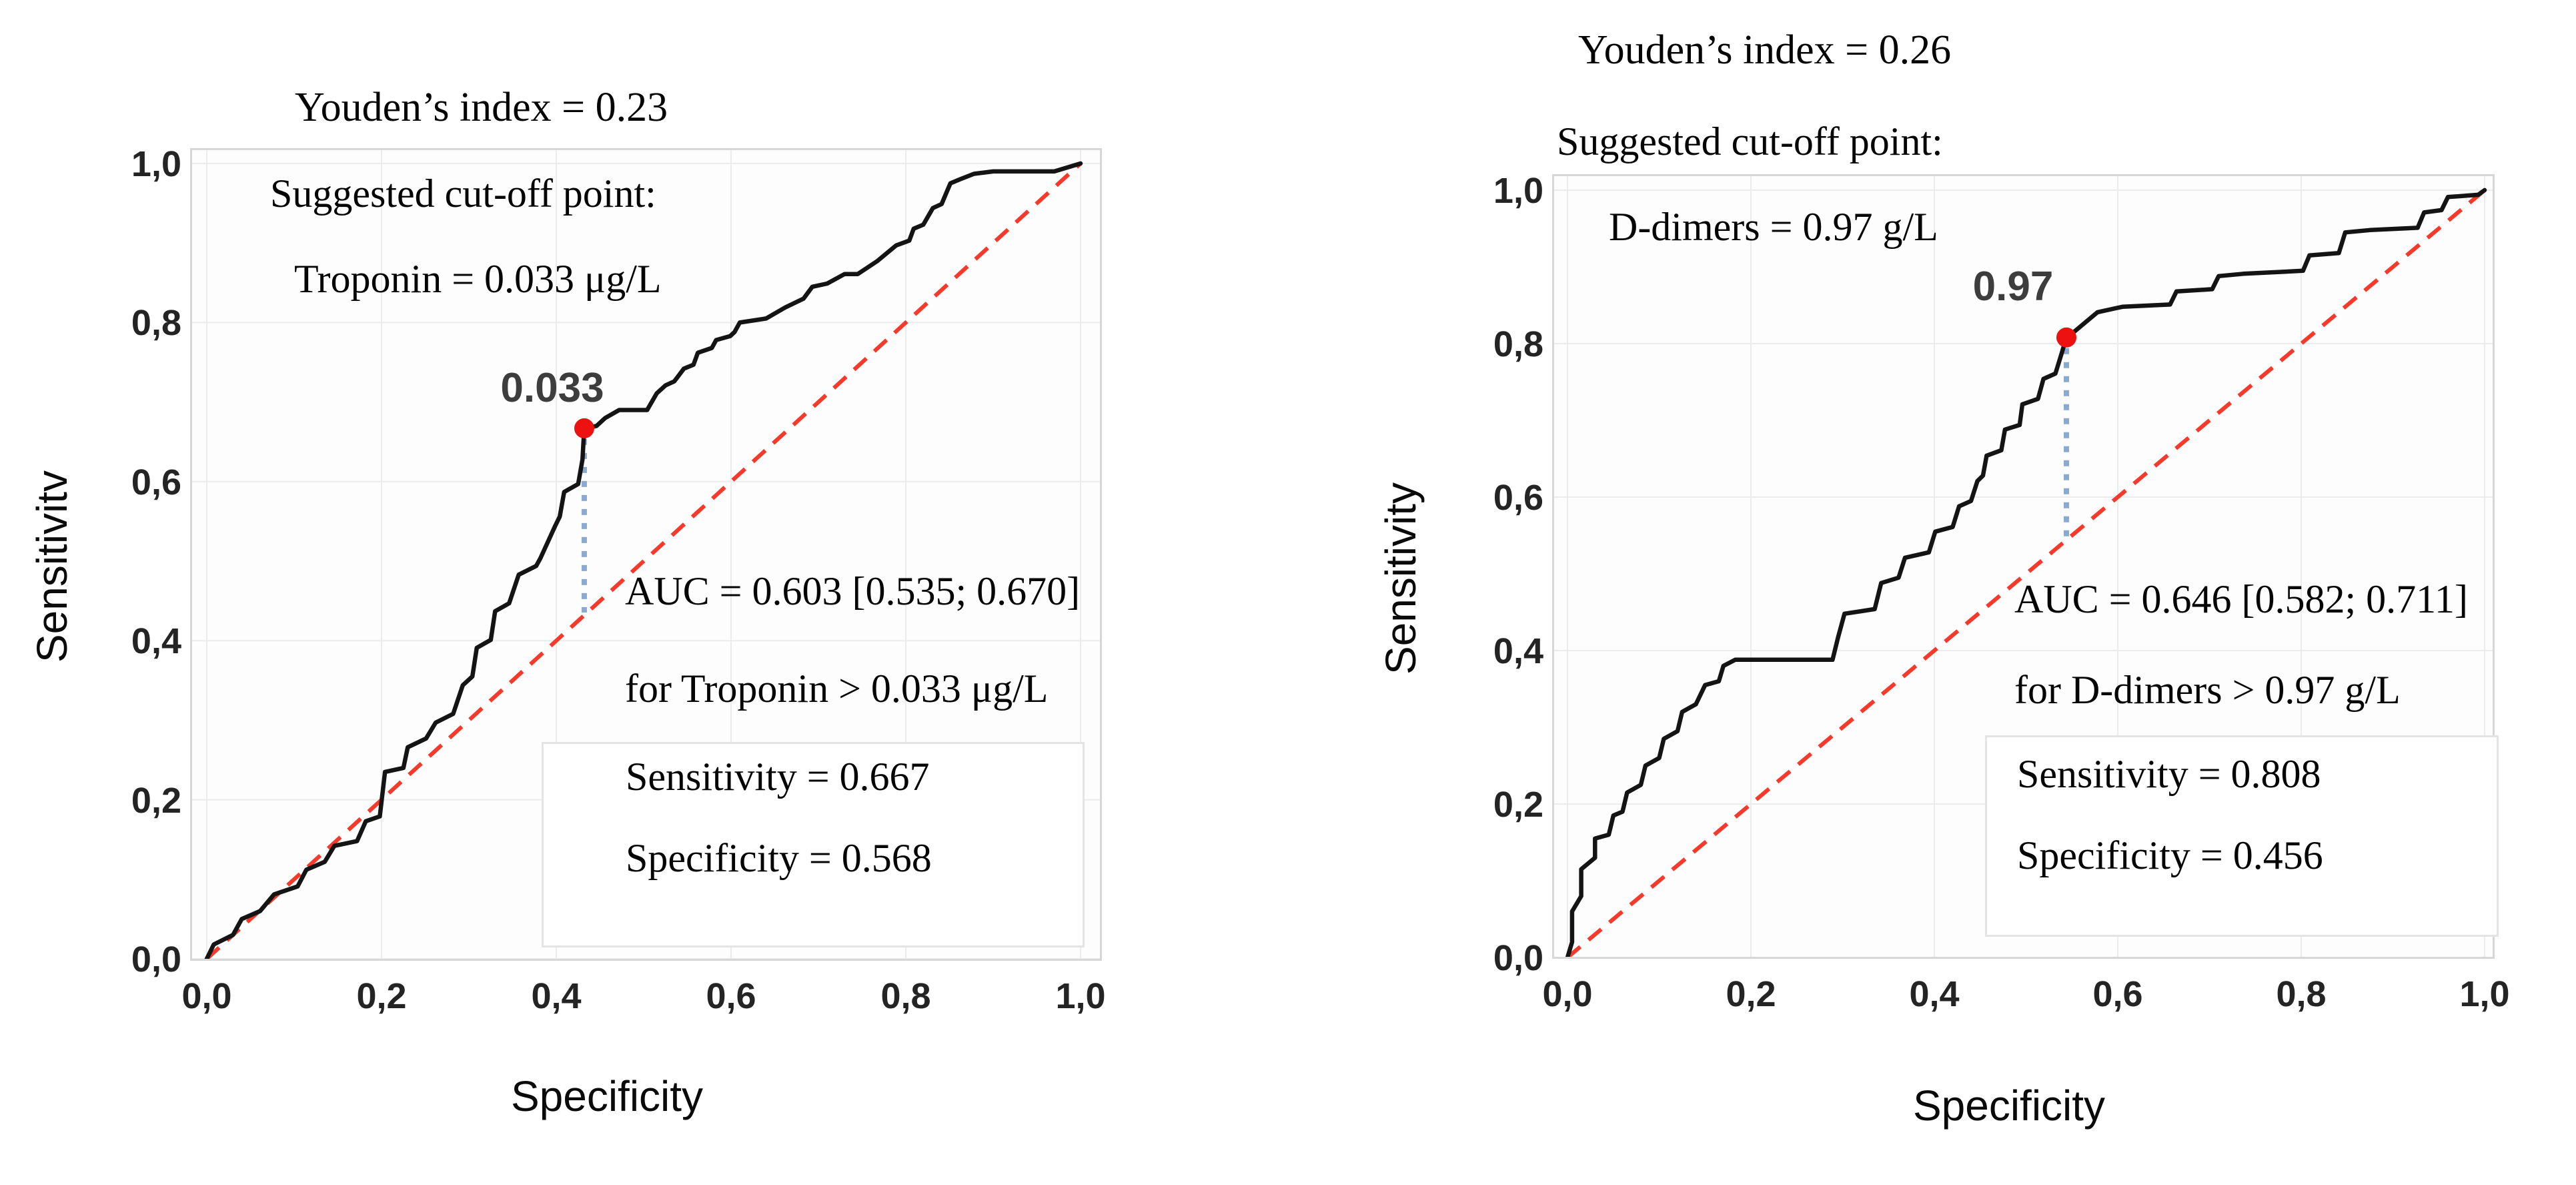 This screenshot has width=2576, height=1185. Describe the element at coordinates (1774, 227) in the screenshot. I see `cutoff-value-label: D-dimers = 0.97 g/L` at that location.